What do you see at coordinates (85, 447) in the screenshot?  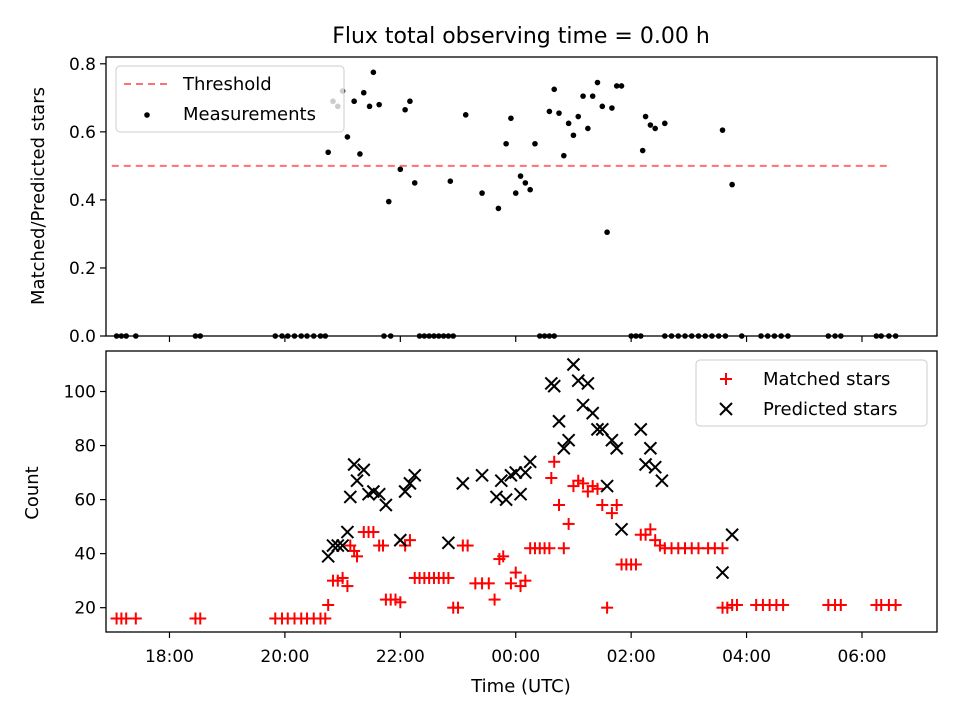 I see `bottom-y-tick-label: 80` at bounding box center [85, 447].